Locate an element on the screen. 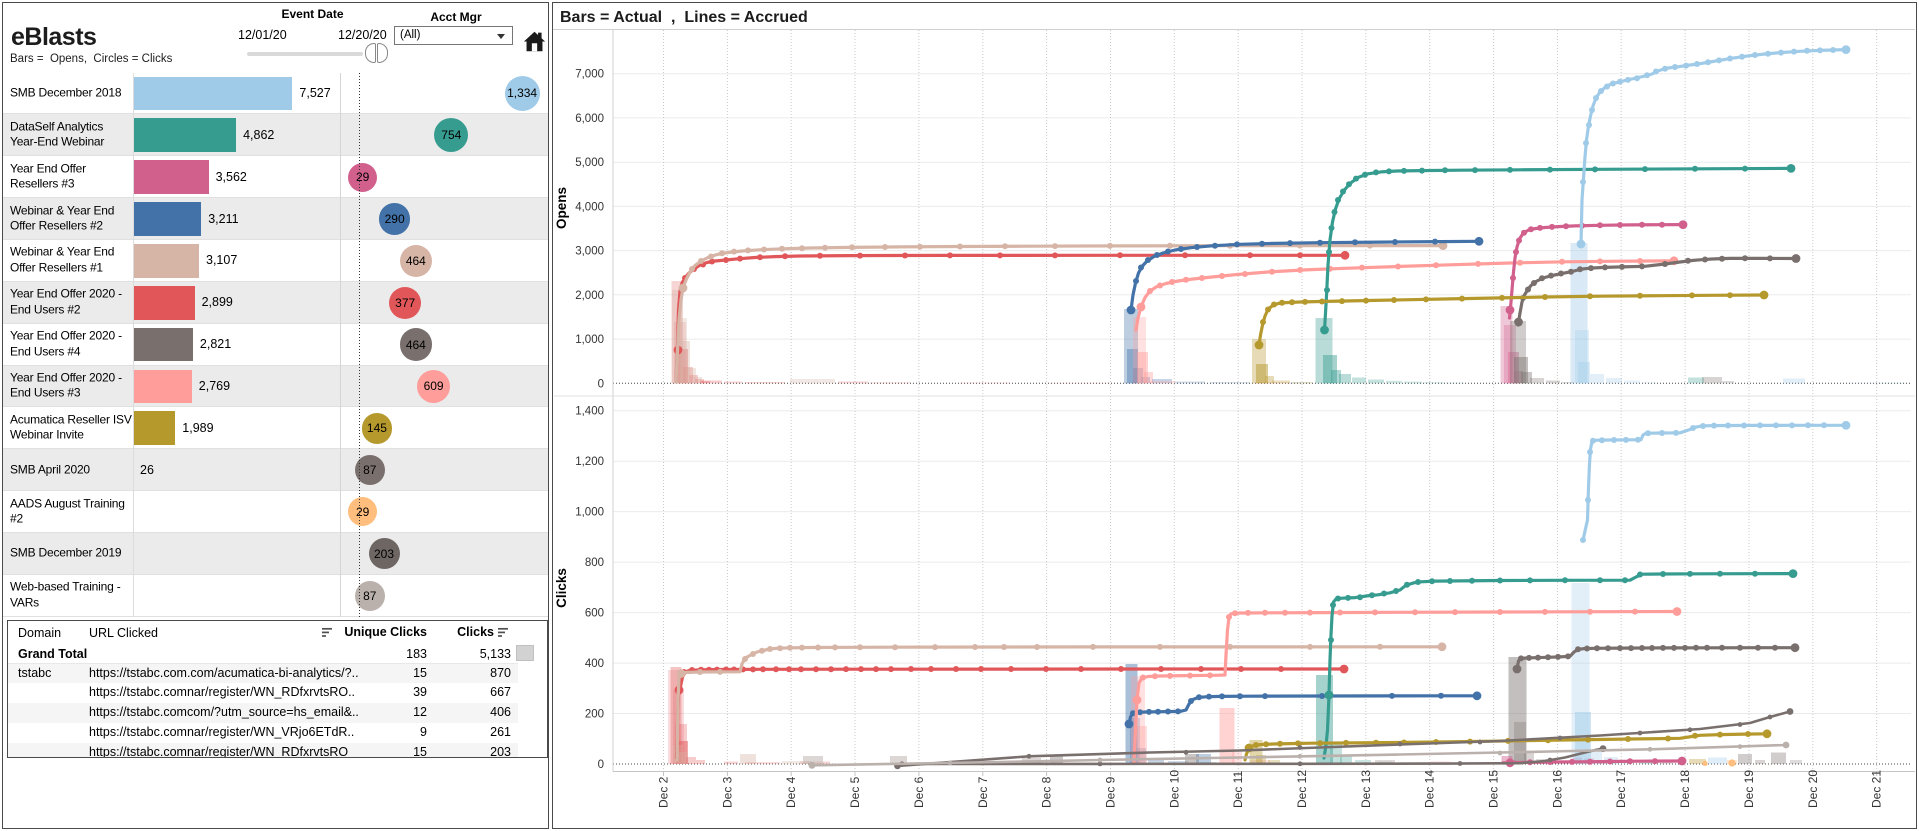 This screenshot has height=831, width=1919. svg-text: 6,000 is located at coordinates (589, 119).